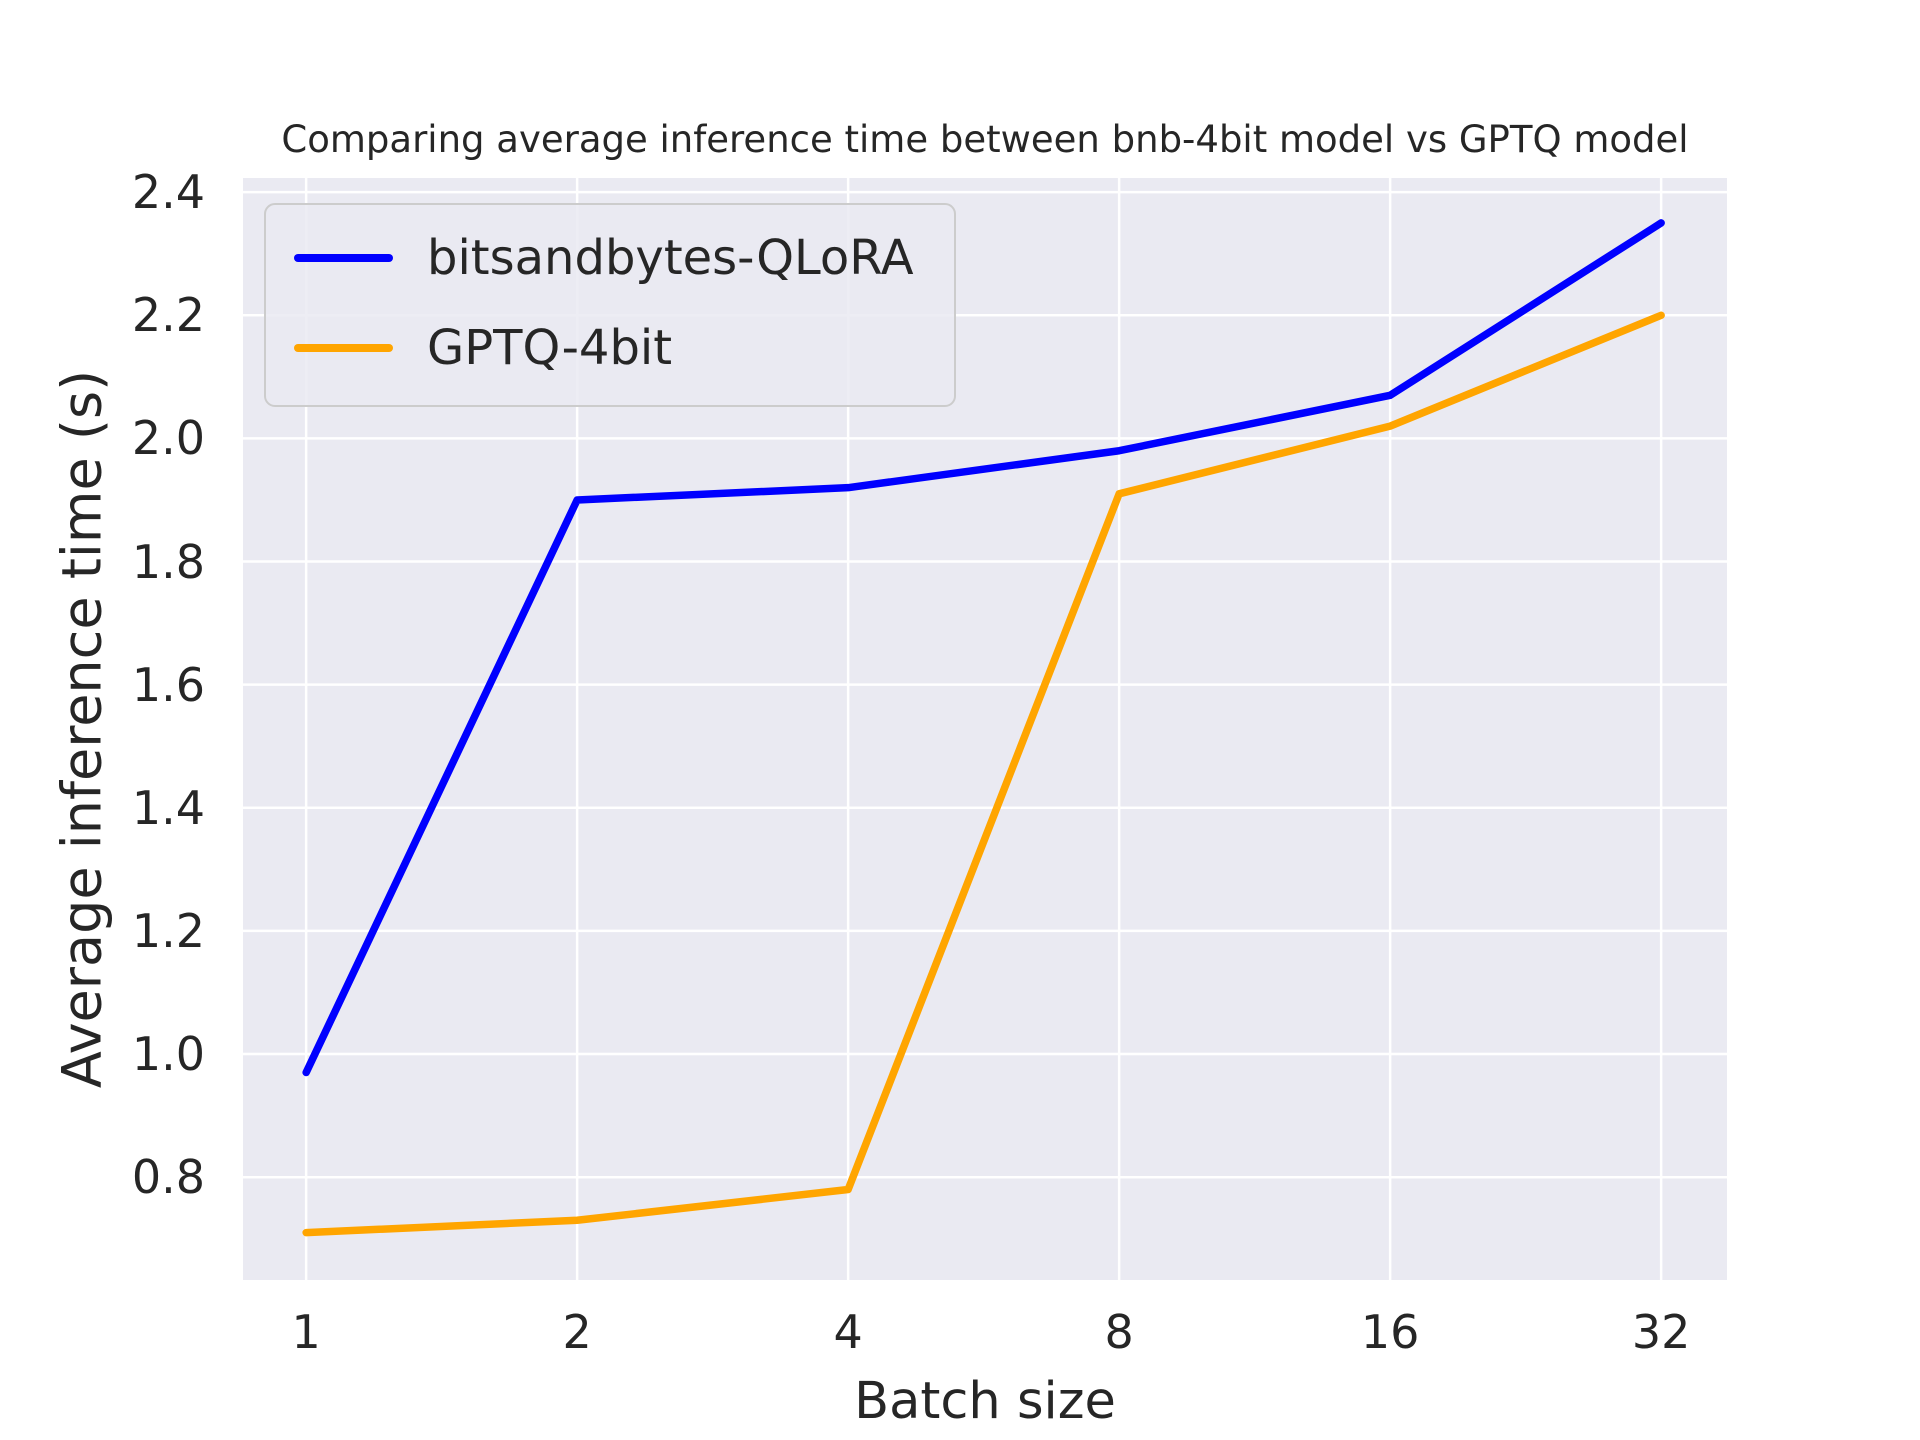 The image size is (1920, 1440). I want to click on y-tick-label: 1.0, so click(168, 1054).